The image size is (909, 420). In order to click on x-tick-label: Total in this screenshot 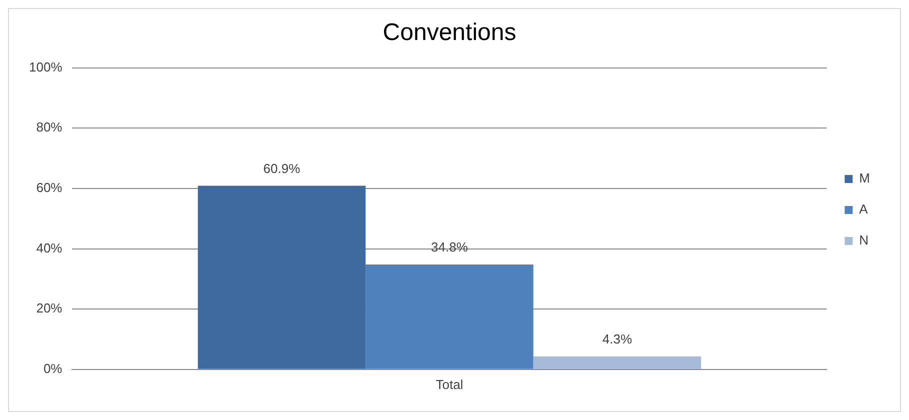, I will do `click(450, 384)`.